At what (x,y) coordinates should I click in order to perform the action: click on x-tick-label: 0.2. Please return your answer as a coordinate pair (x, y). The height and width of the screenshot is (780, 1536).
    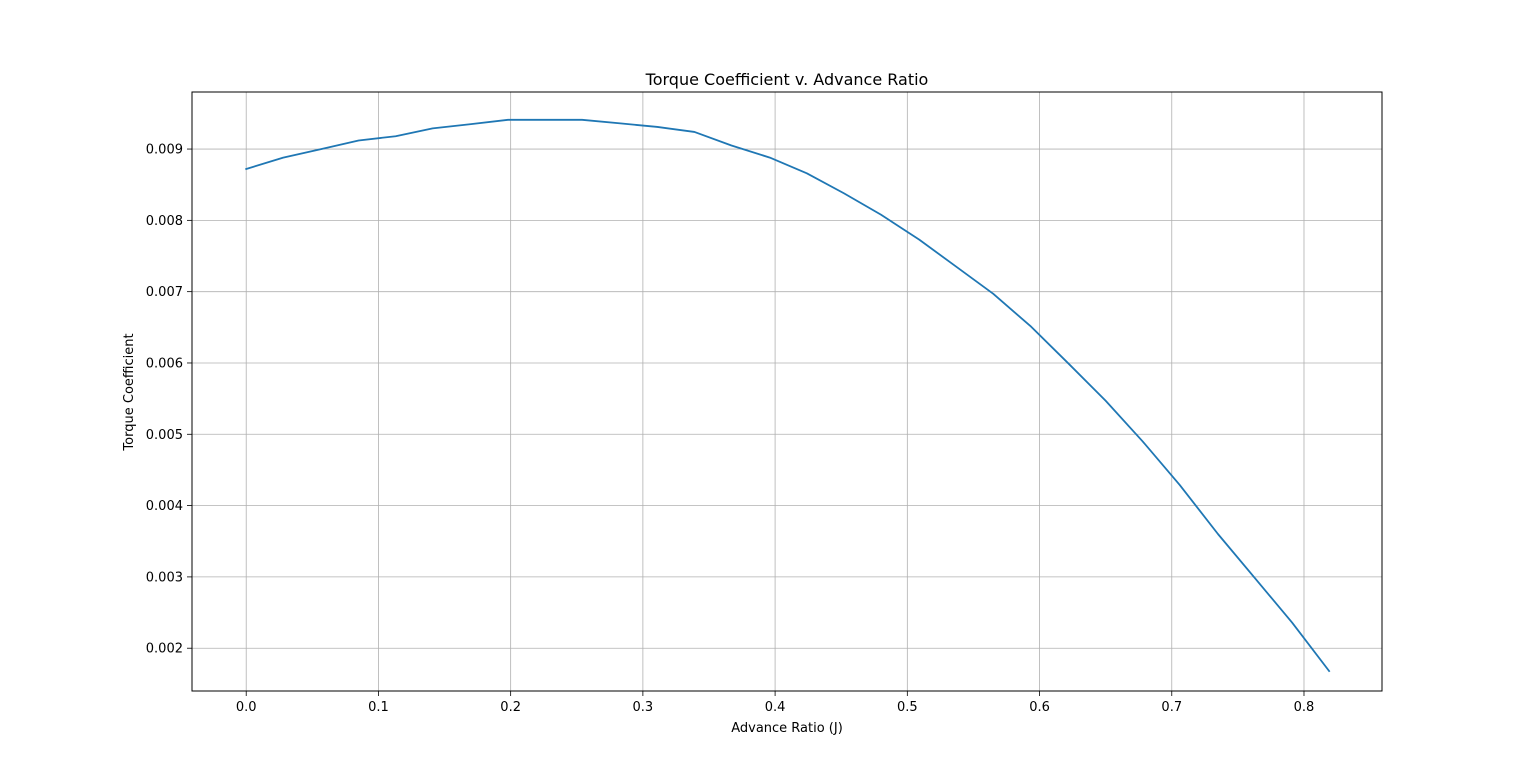
    Looking at the image, I should click on (510, 707).